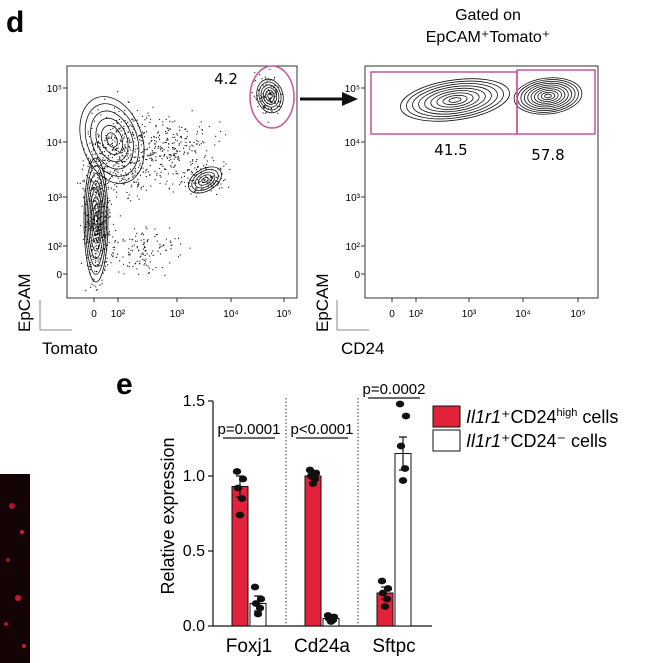 Image resolution: width=663 pixels, height=663 pixels. Describe the element at coordinates (55, 247) in the screenshot. I see `left-ytick-1e2: 10²` at that location.